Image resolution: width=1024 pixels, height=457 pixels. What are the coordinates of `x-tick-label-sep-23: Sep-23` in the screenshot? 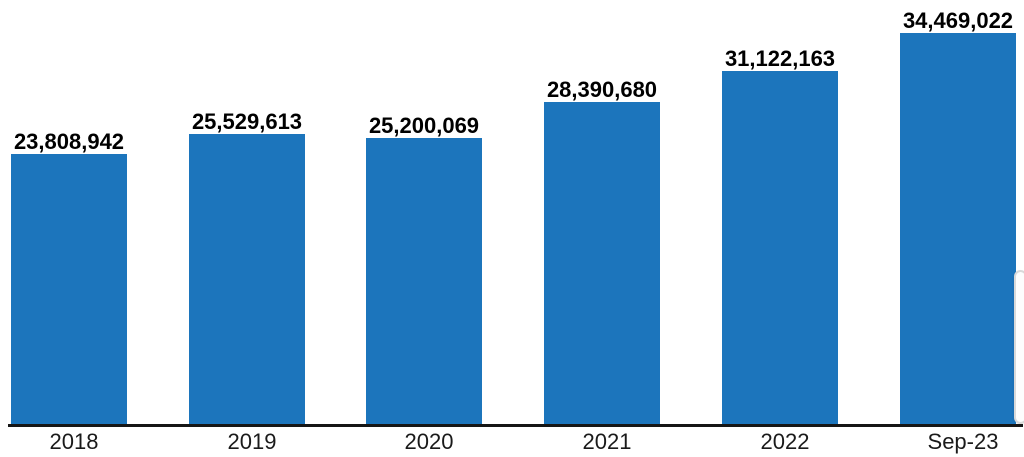 It's located at (963, 441).